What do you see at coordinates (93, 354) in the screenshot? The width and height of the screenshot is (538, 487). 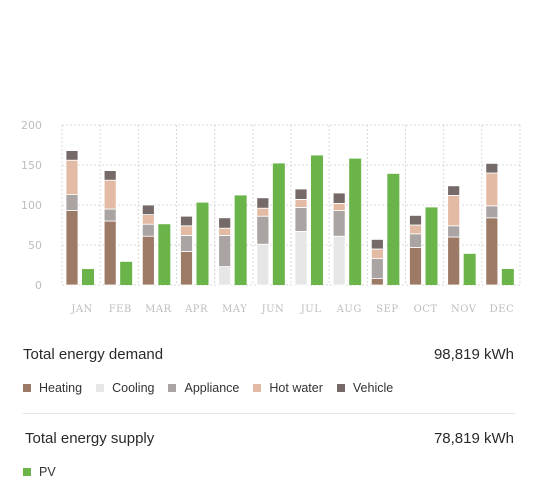 I see `demand-title: Total energy demand` at bounding box center [93, 354].